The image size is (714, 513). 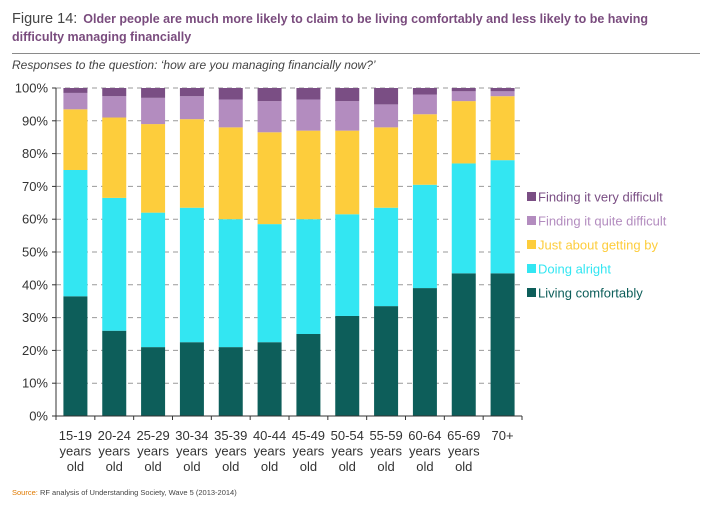 I want to click on y-tick-label: 50%, so click(x=35, y=252).